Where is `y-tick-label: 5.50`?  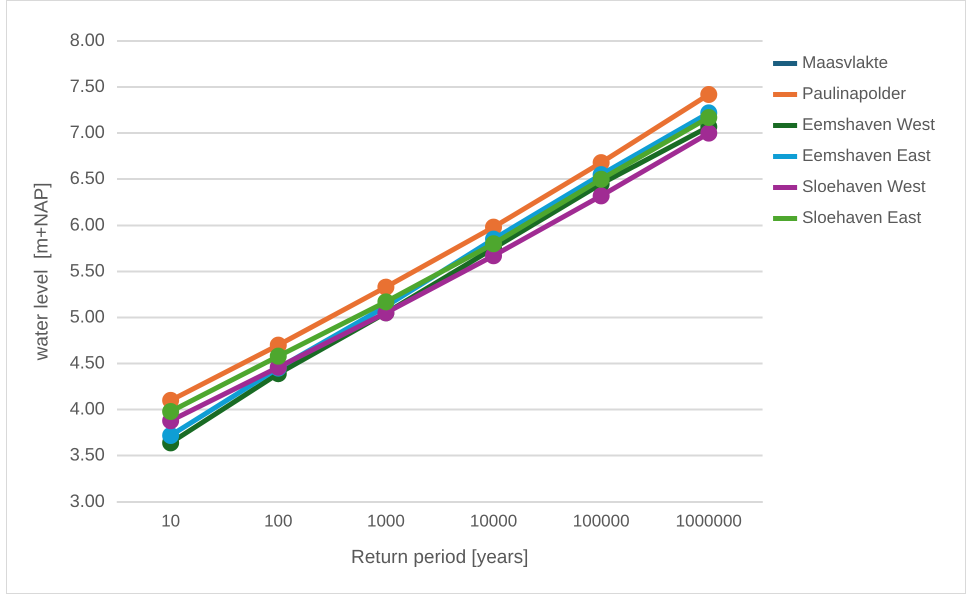 y-tick-label: 5.50 is located at coordinates (87, 270).